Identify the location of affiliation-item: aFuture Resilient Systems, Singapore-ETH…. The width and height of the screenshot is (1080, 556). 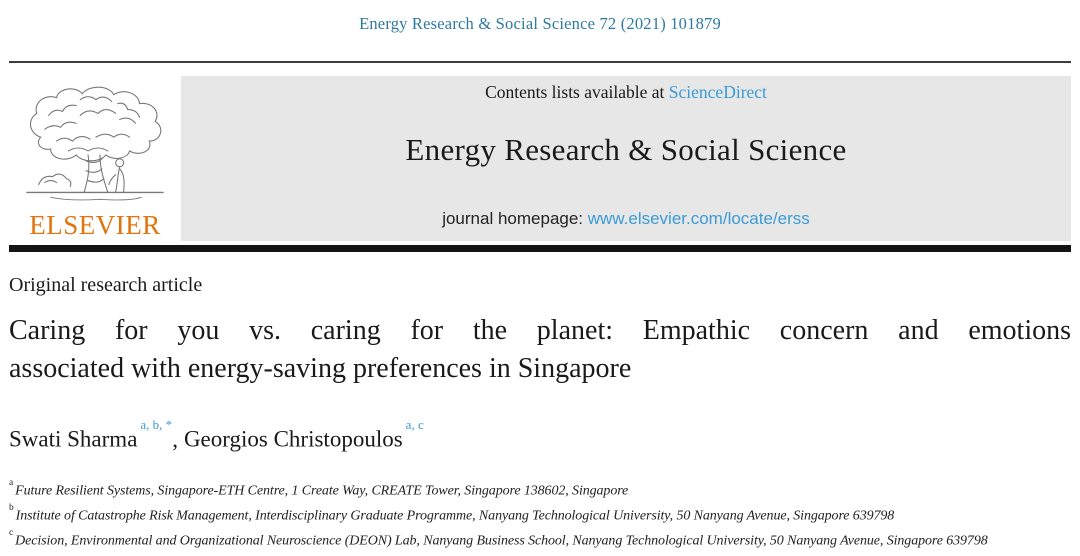
(501, 489).